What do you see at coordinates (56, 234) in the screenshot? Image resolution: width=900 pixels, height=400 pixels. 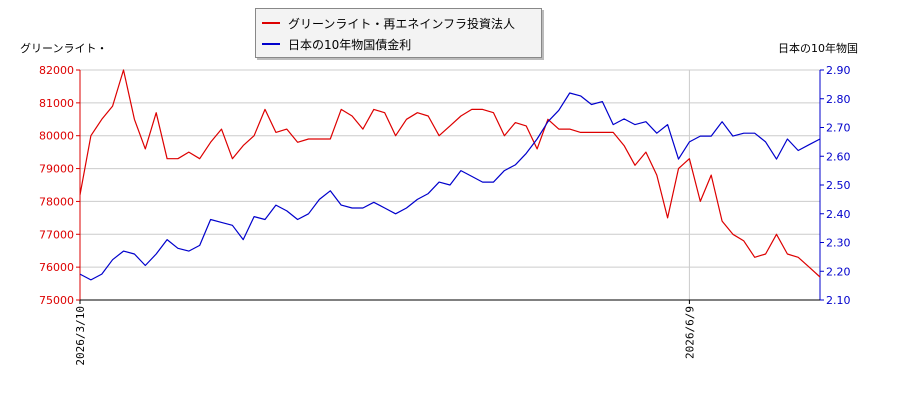 I see `left-tick-label: 77000` at bounding box center [56, 234].